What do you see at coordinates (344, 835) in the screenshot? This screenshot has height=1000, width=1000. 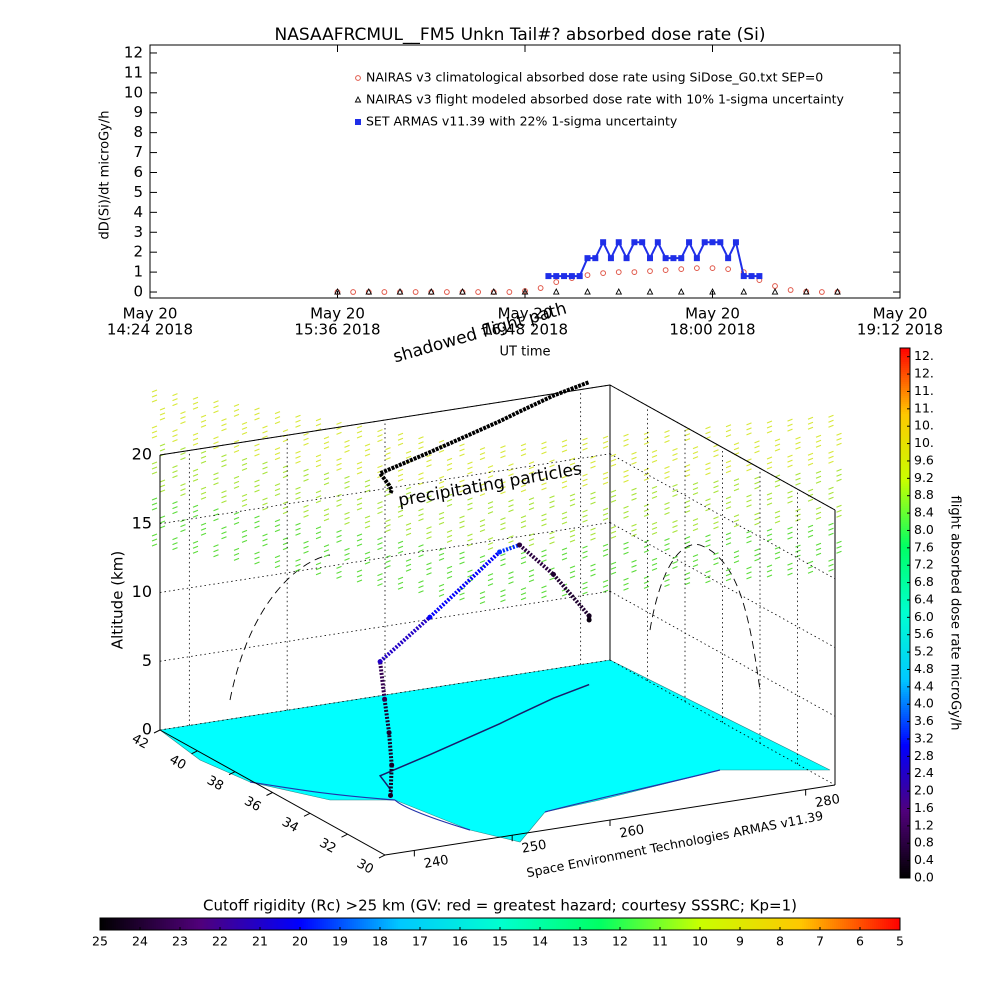 I see `y-tick` at bounding box center [344, 835].